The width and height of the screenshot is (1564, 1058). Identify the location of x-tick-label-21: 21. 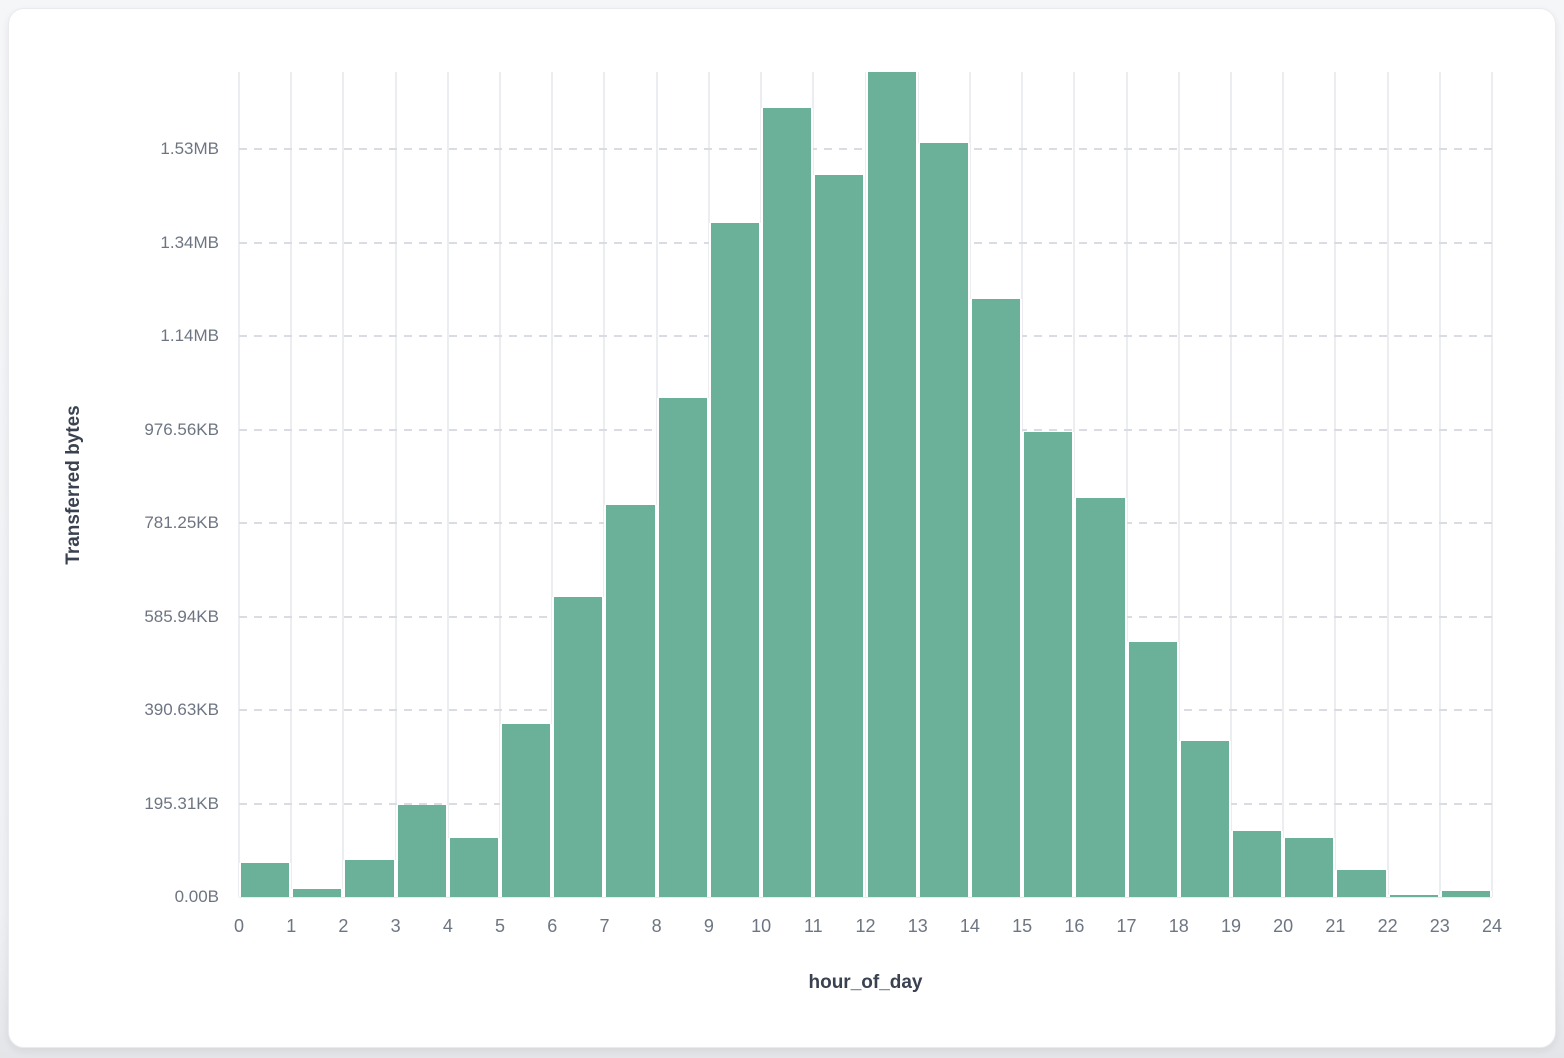
(1335, 926).